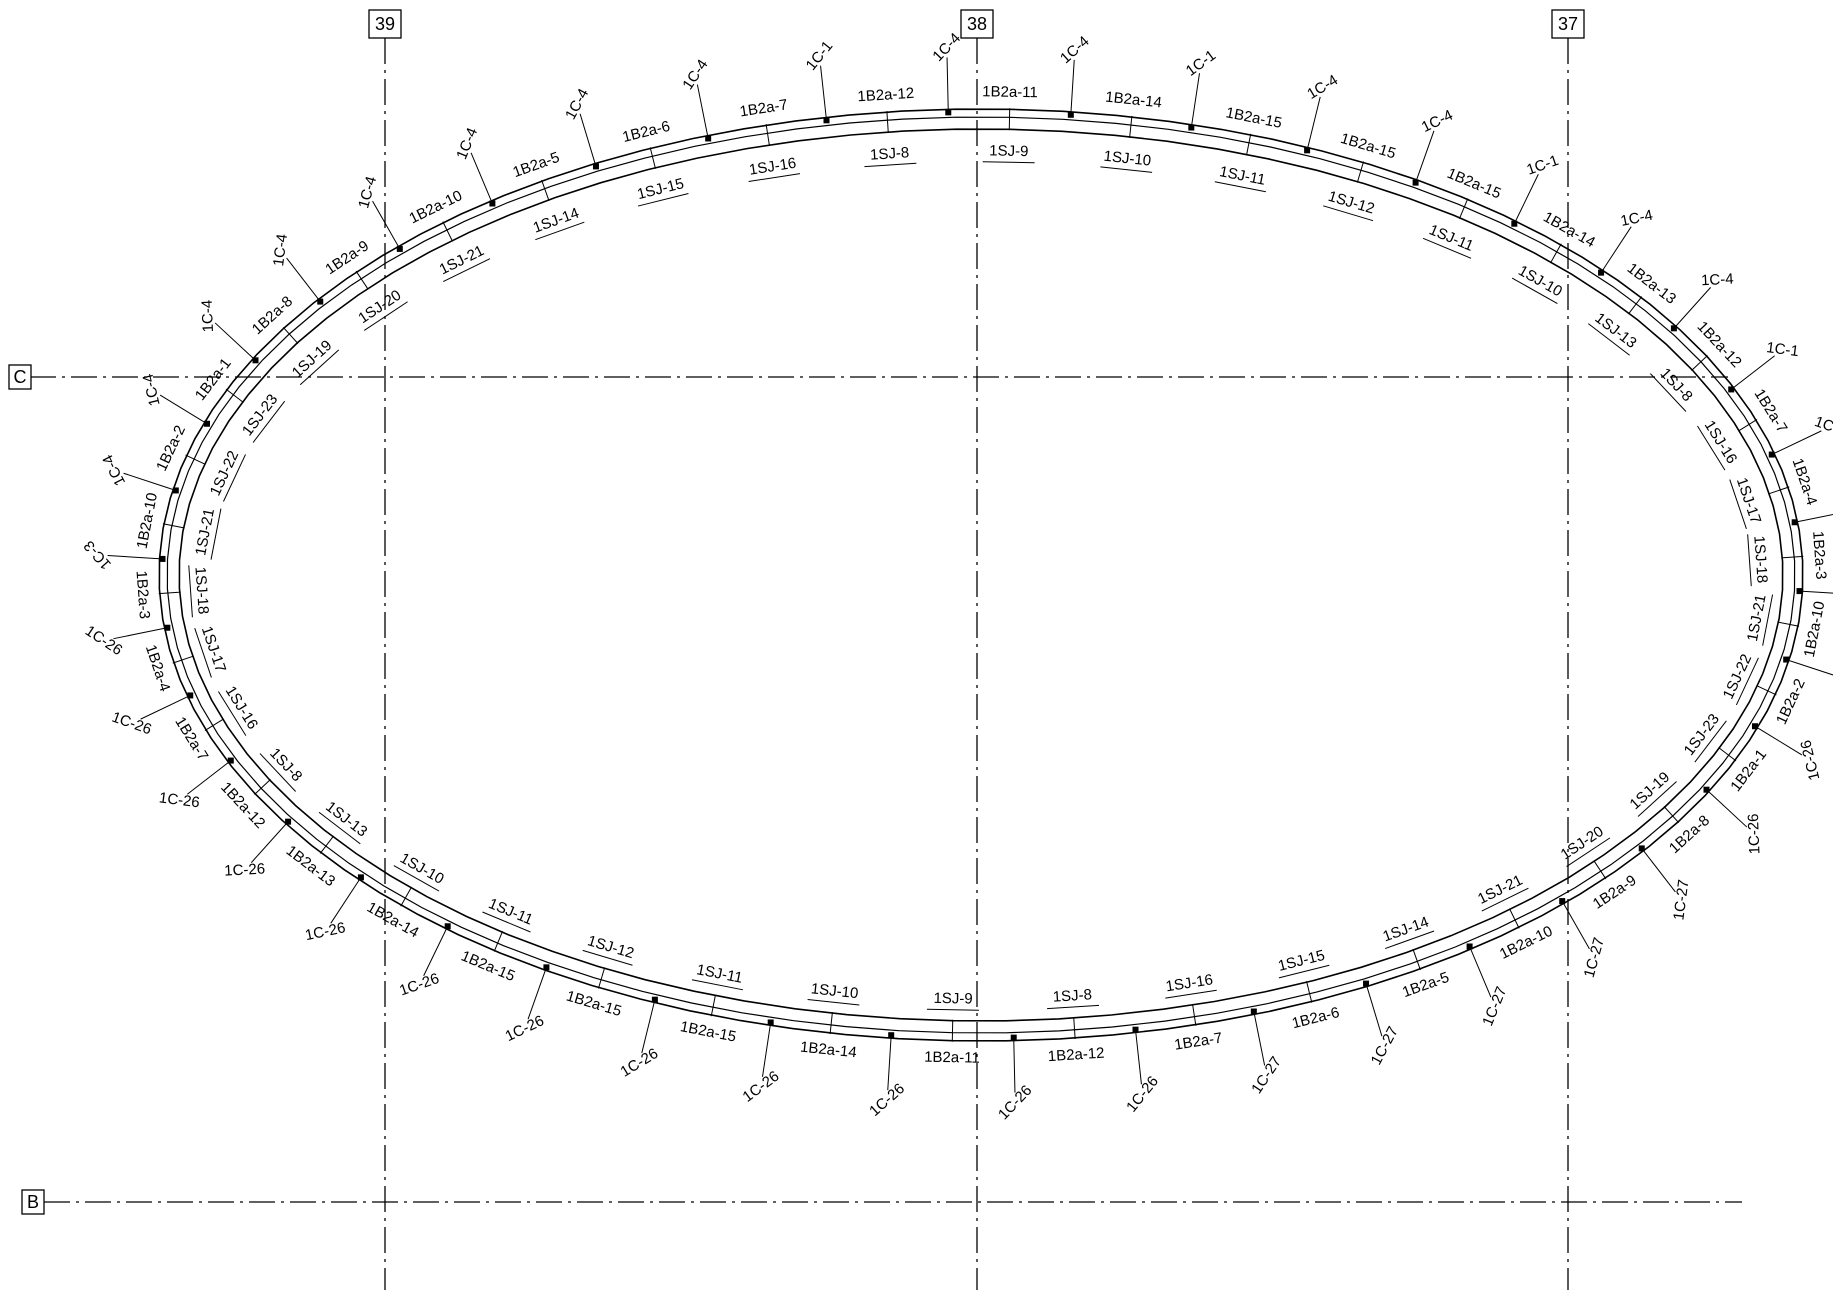  I want to click on grid-bubble-c: C, so click(20, 377).